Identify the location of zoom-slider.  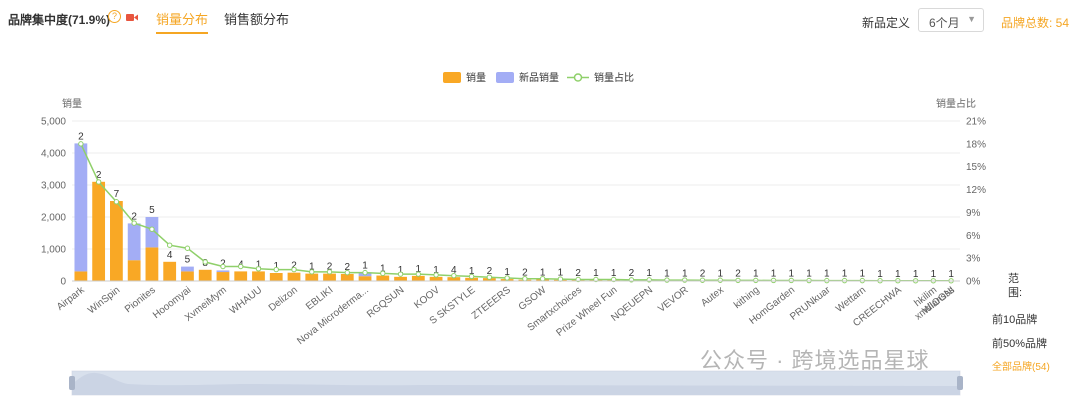
(516, 383).